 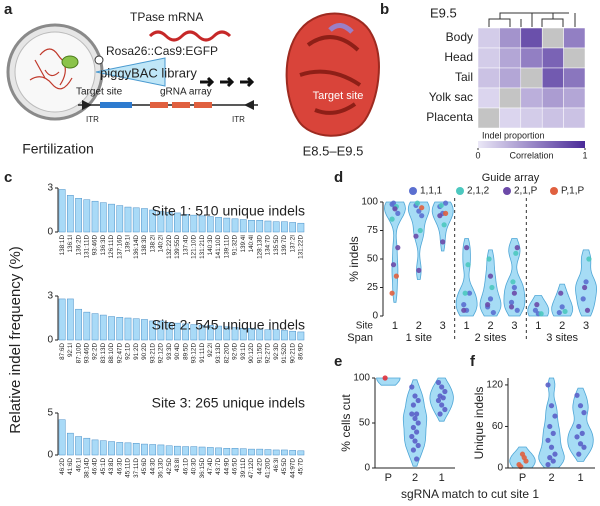 What do you see at coordinates (531, 155) in the screenshot?
I see `colorbar-sublabel: Correlation` at bounding box center [531, 155].